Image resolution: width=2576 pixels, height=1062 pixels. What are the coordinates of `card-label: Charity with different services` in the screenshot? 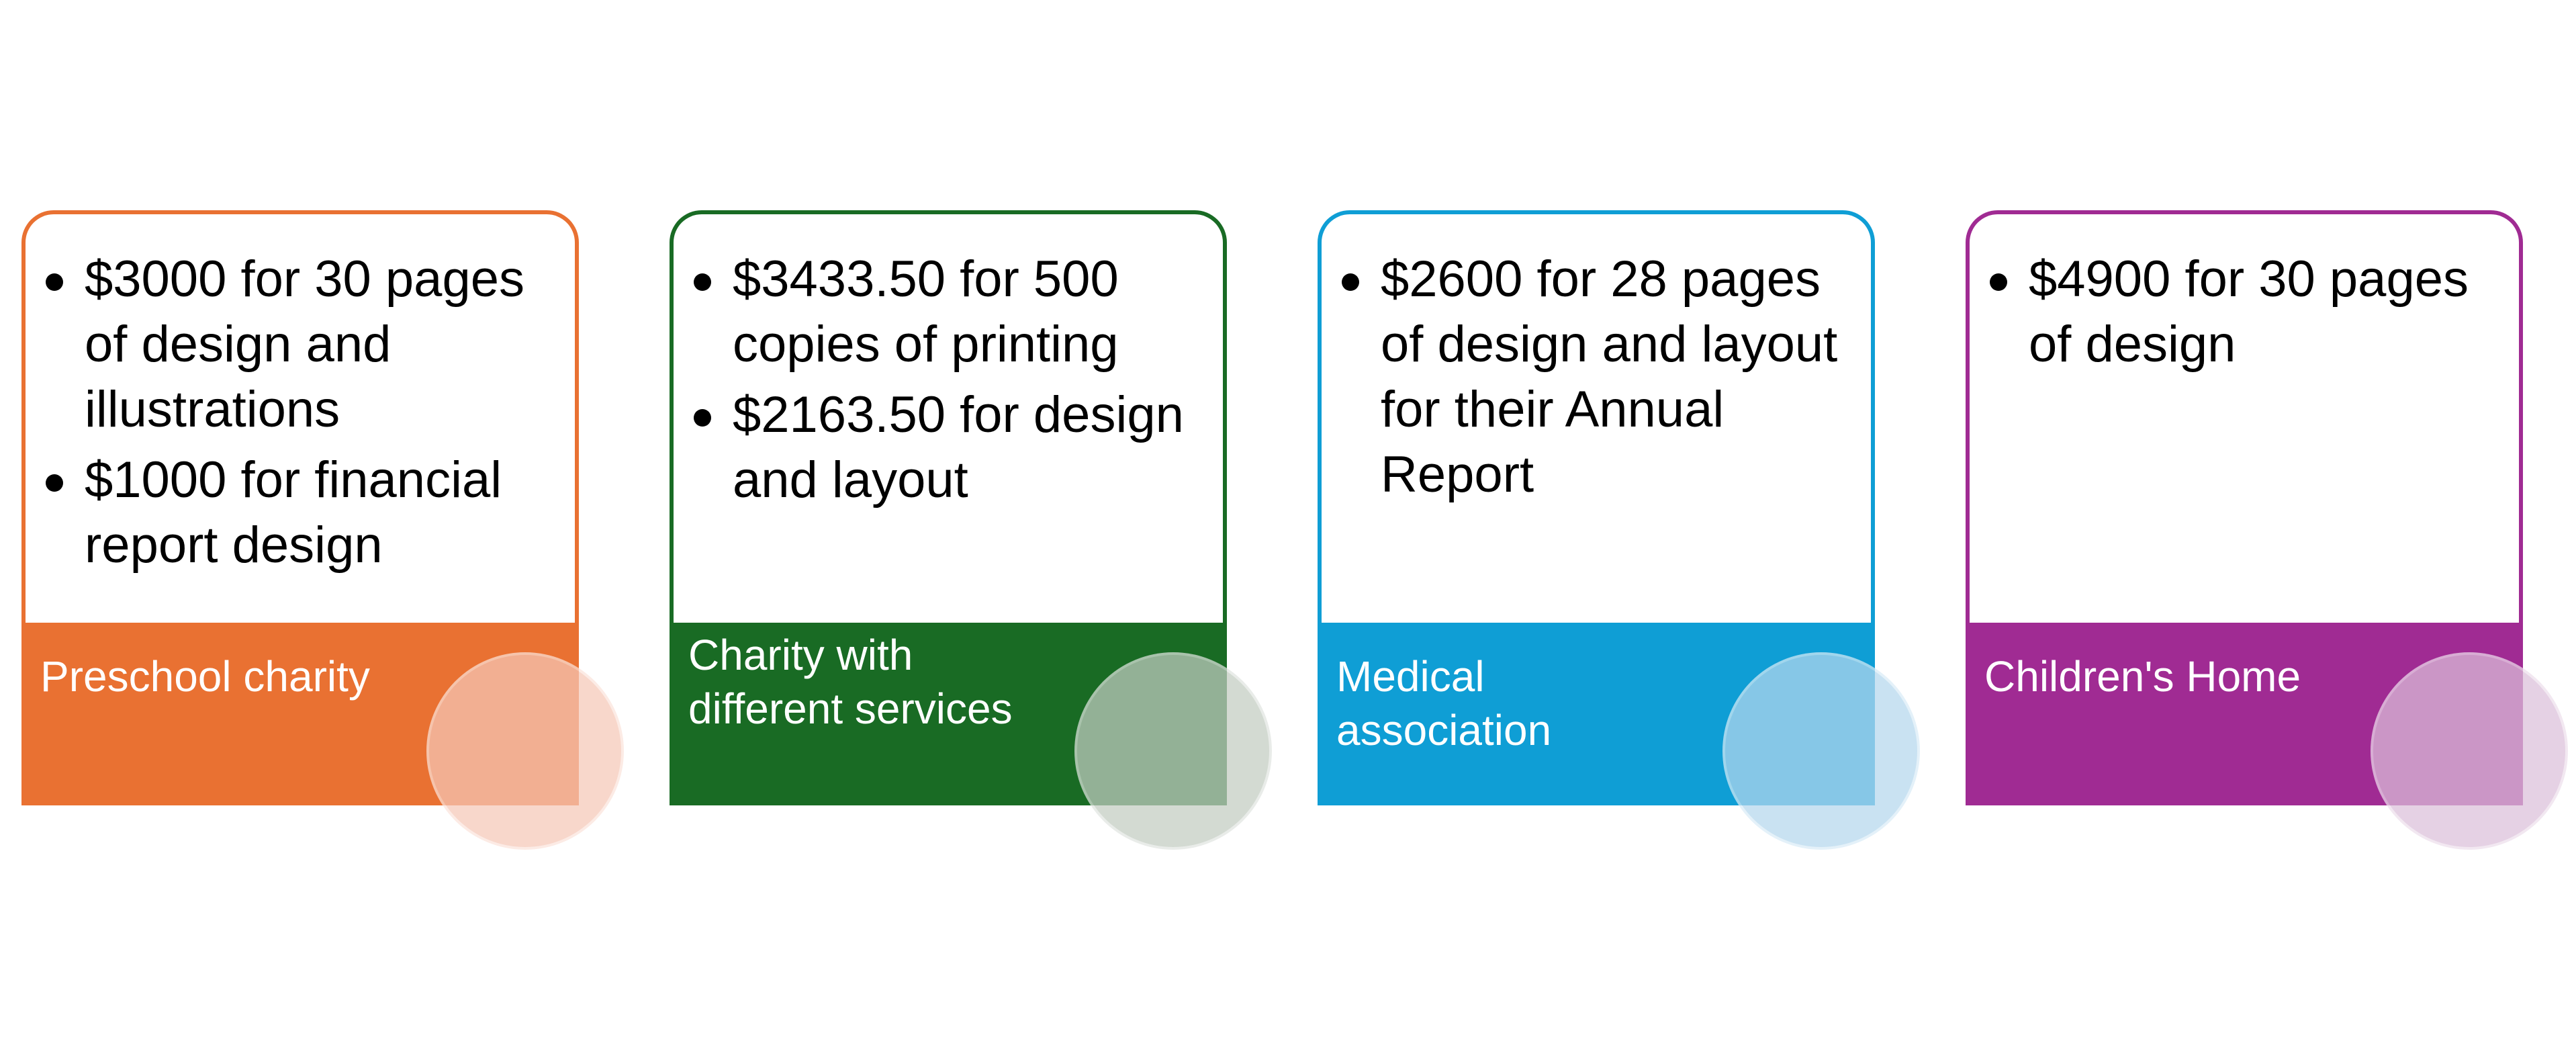 It's located at (850, 682).